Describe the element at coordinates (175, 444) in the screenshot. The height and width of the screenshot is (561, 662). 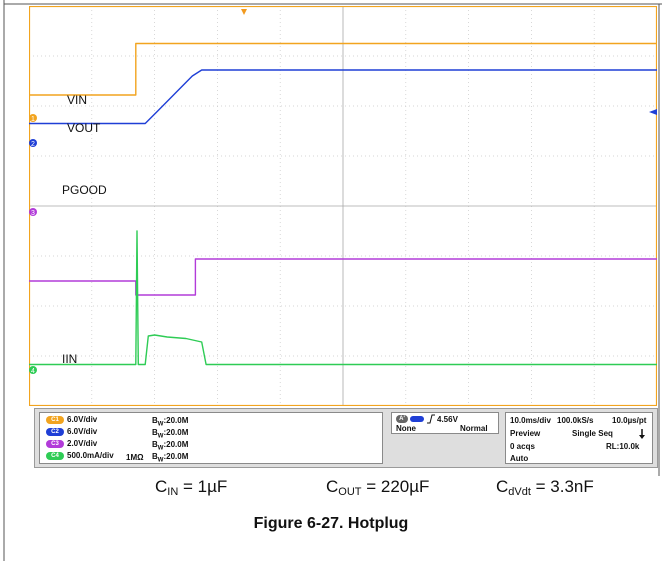
I see `channel-3-bw-value: :20.0M` at that location.